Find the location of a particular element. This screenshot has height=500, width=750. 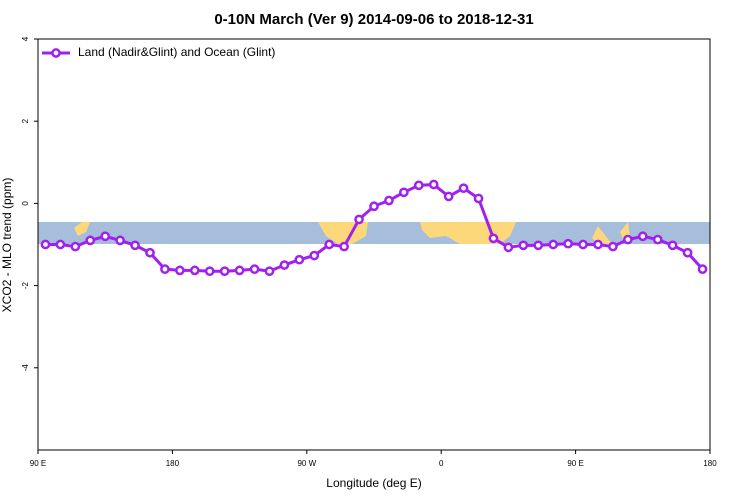

legend-label: Land (Nadir&Glint) and Ocean (Glint) is located at coordinates (176, 52).